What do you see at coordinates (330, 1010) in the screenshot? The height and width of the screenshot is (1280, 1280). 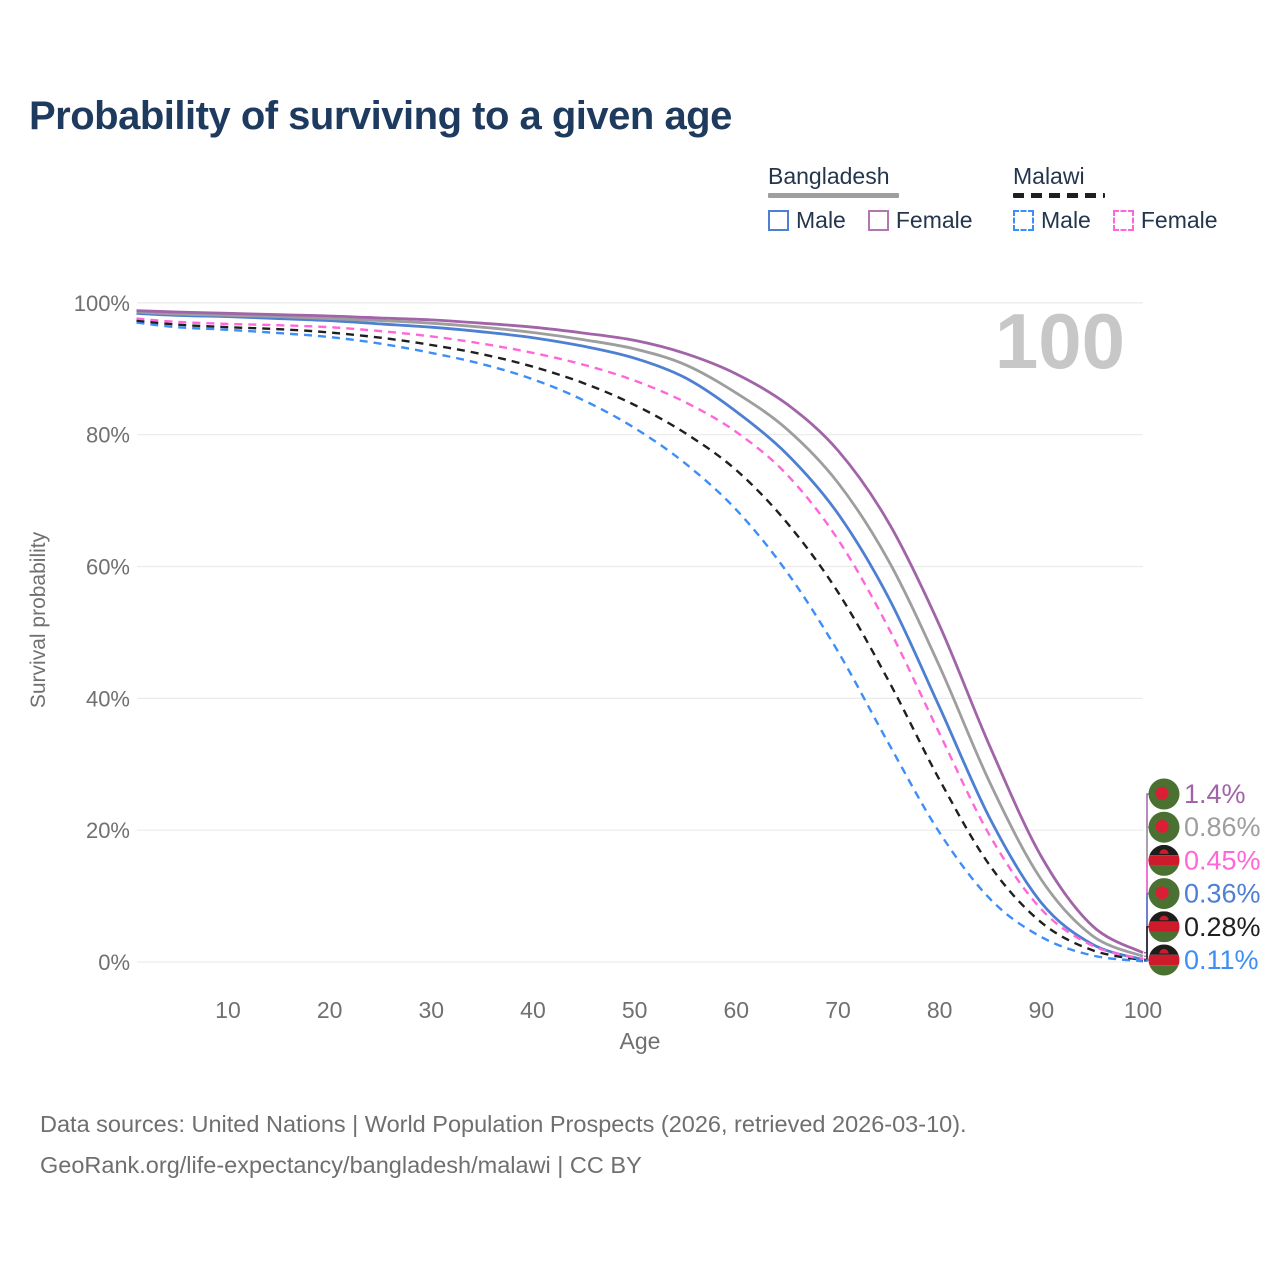 I see `x-tick-label: 20` at bounding box center [330, 1010].